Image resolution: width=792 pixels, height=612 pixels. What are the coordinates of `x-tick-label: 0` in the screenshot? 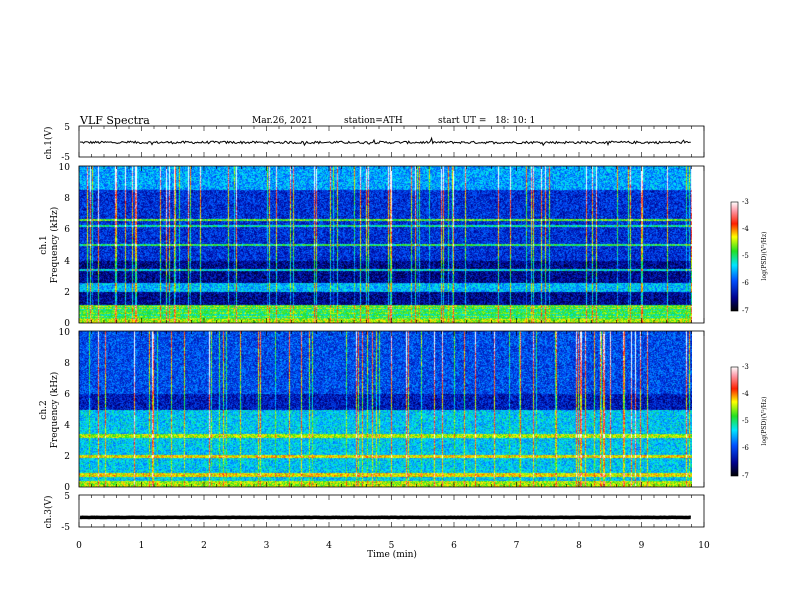 It's located at (79, 546).